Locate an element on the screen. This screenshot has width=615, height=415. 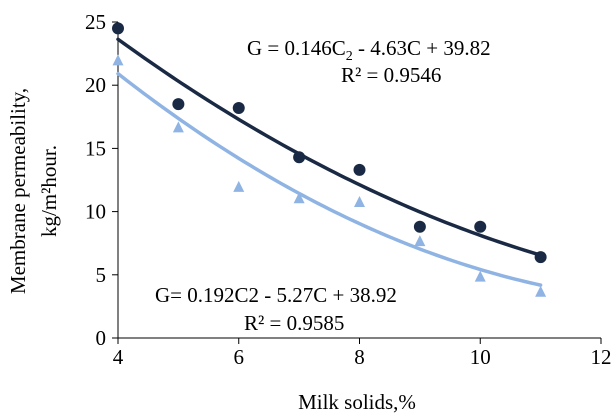
trendline-r2-series-1: R² = 0.9546 is located at coordinates (391, 75).